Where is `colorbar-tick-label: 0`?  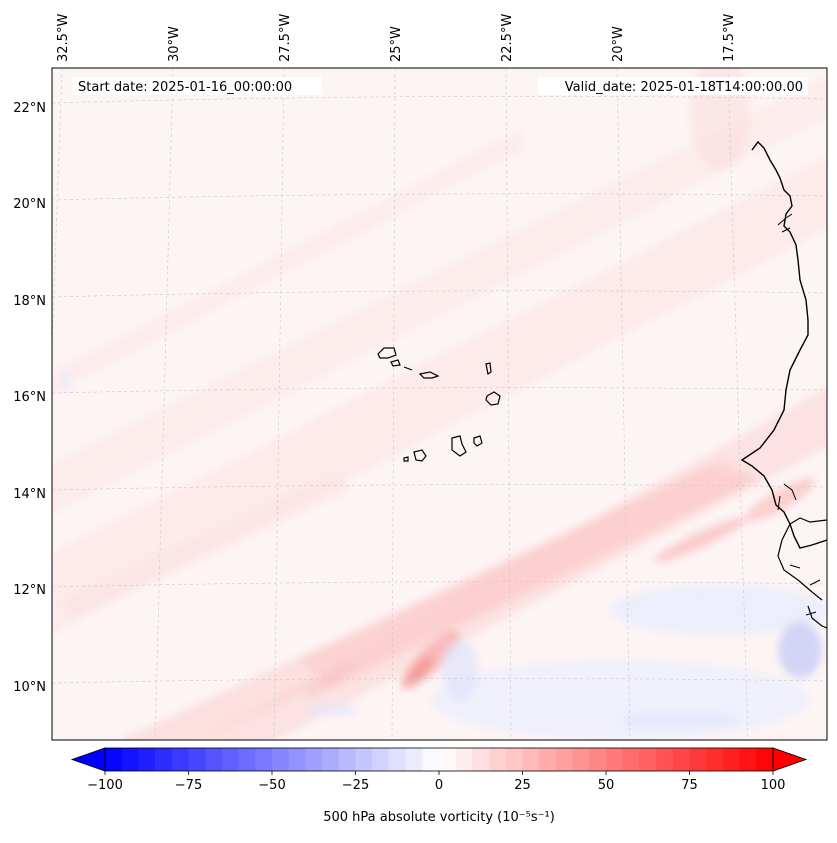
colorbar-tick-label: 0 is located at coordinates (439, 785).